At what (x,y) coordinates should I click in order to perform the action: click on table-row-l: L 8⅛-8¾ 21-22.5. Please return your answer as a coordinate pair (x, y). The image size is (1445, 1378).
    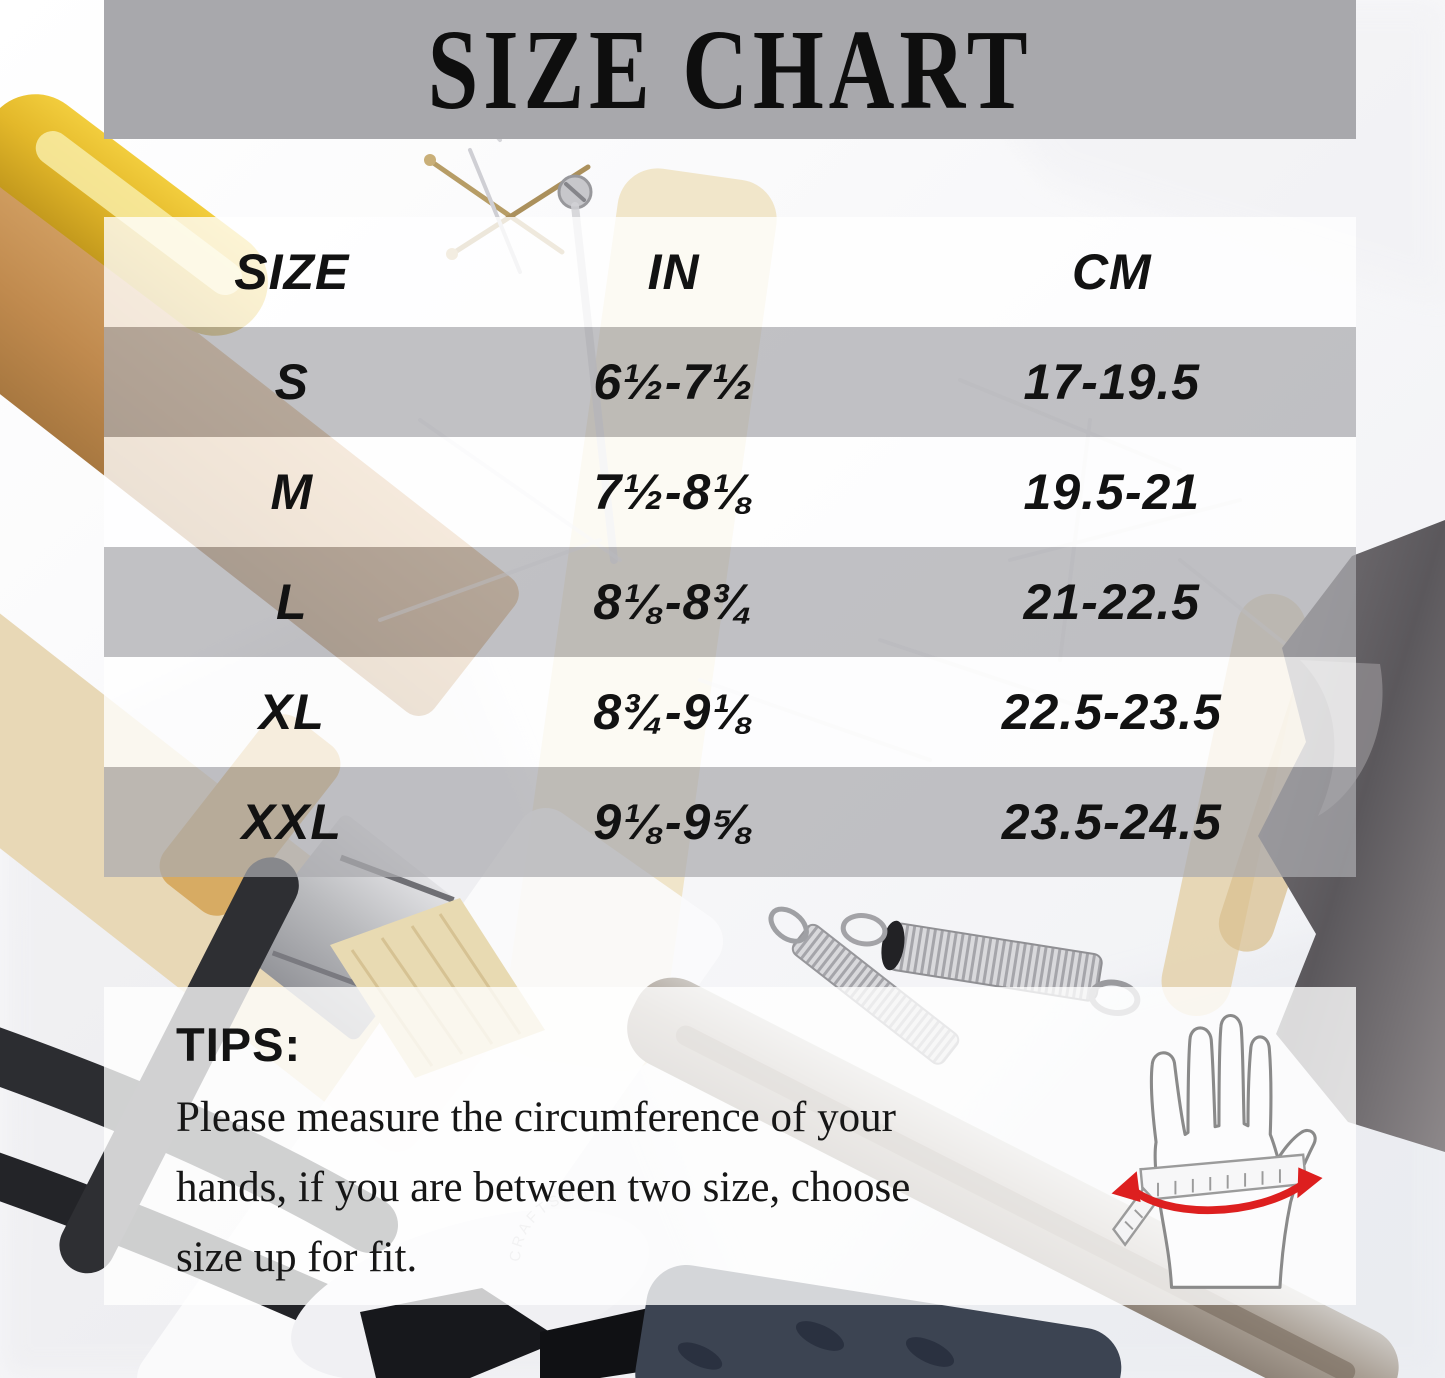
    Looking at the image, I should click on (730, 602).